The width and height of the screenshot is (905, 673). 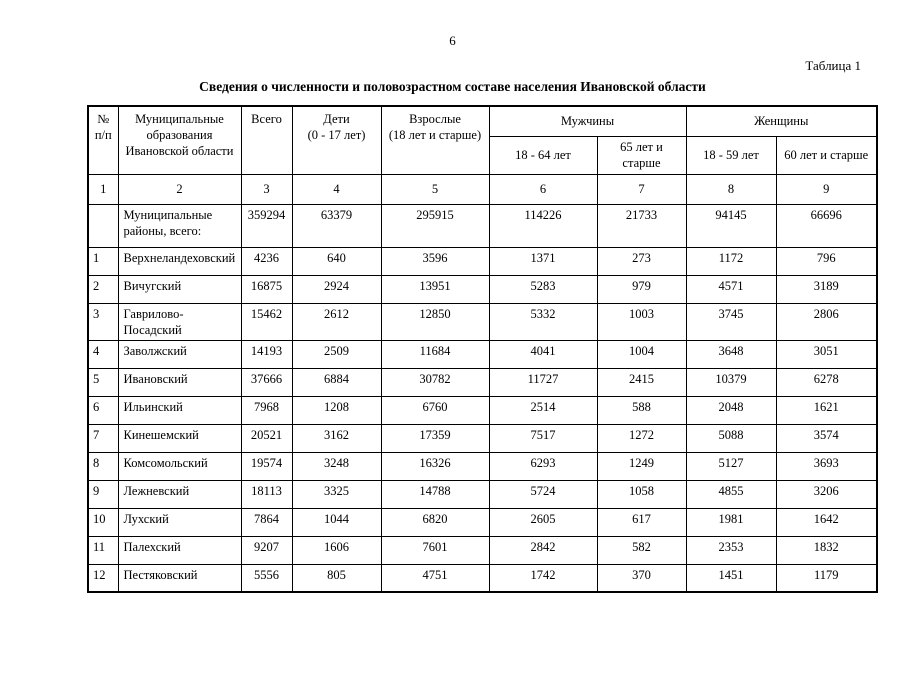 I want to click on row-number-cell: 7, so click(x=103, y=438).